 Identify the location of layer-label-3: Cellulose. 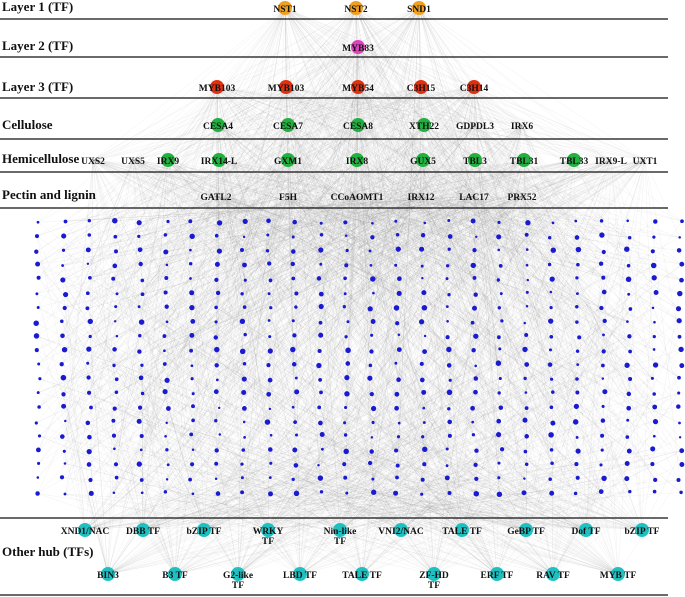
(27, 124).